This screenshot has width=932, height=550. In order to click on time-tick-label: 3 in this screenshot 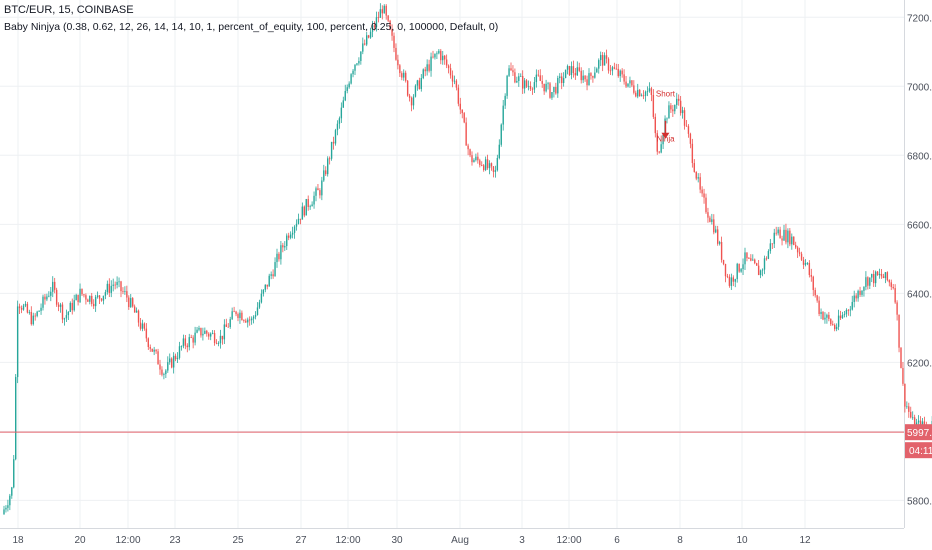, I will do `click(522, 540)`.